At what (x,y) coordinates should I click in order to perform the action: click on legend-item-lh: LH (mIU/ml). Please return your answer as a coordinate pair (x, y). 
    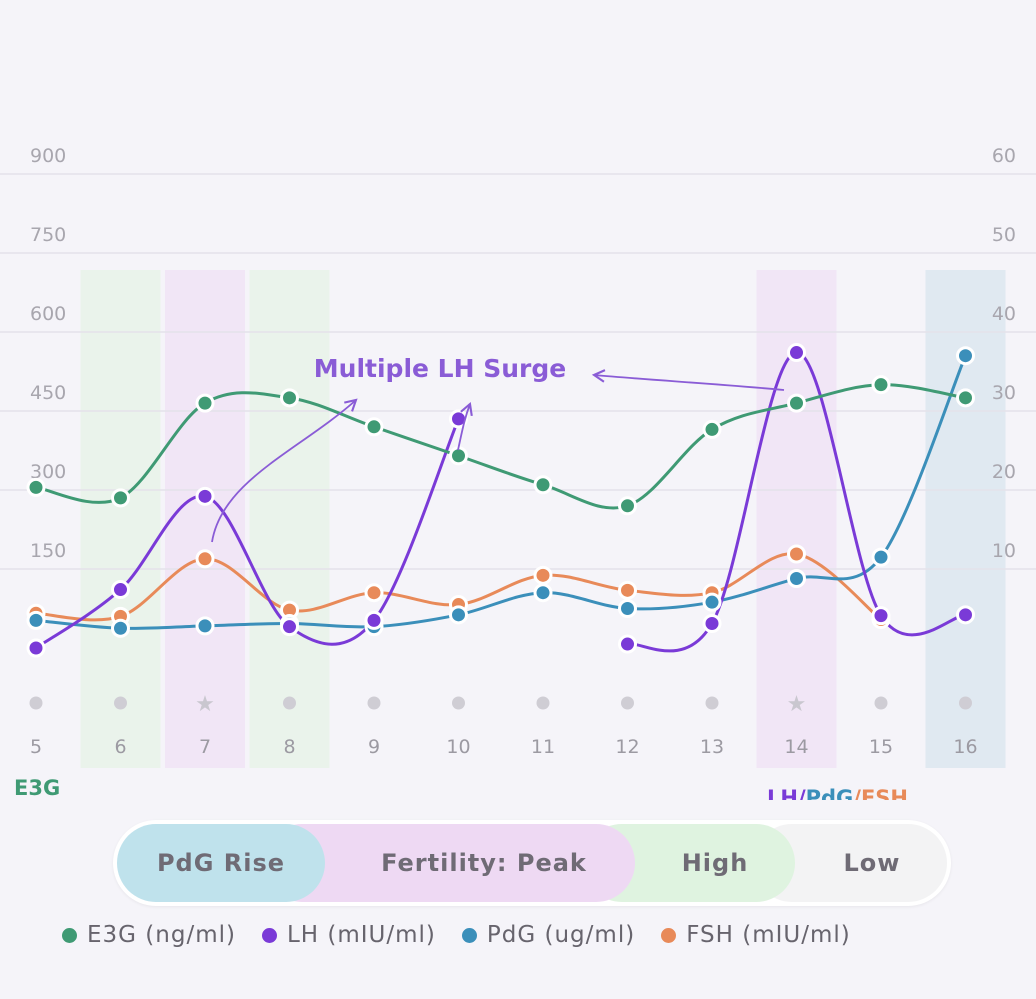
    Looking at the image, I should click on (348, 935).